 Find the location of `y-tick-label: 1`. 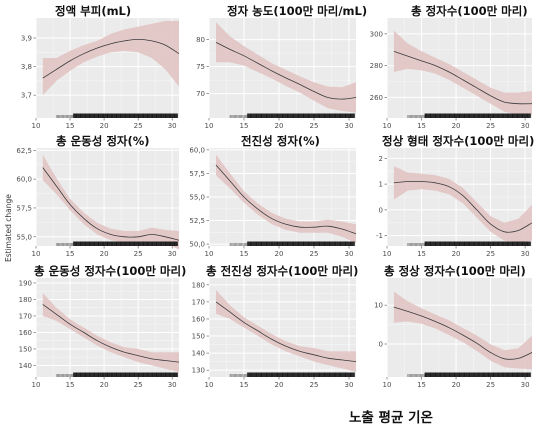

y-tick-label: 1 is located at coordinates (381, 185).